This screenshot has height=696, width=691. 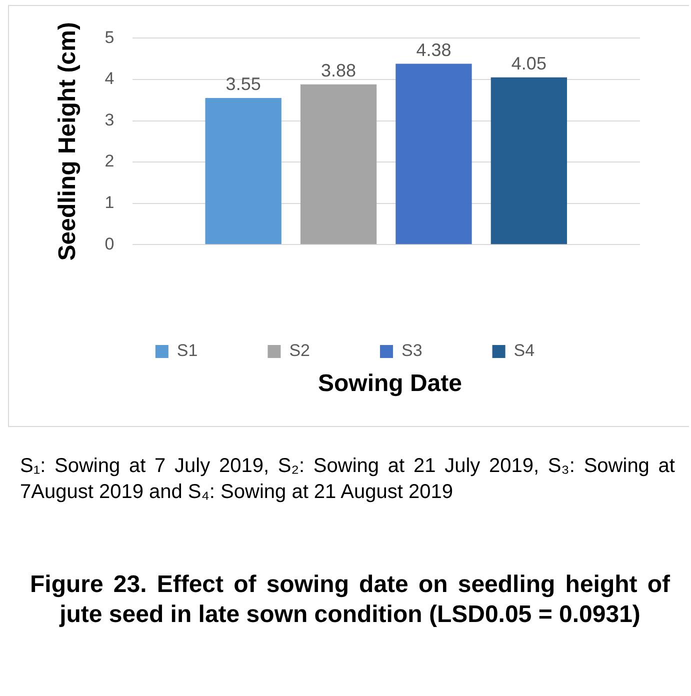 What do you see at coordinates (109, 244) in the screenshot?
I see `y-tick-label: 0` at bounding box center [109, 244].